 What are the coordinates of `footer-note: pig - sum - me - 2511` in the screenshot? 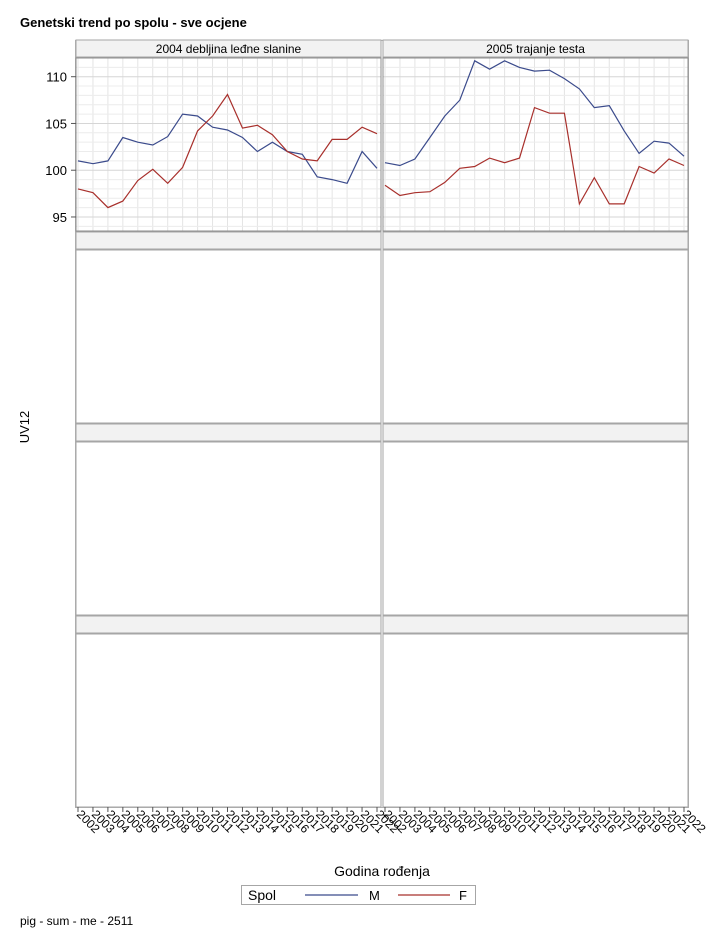 It's located at (77, 921).